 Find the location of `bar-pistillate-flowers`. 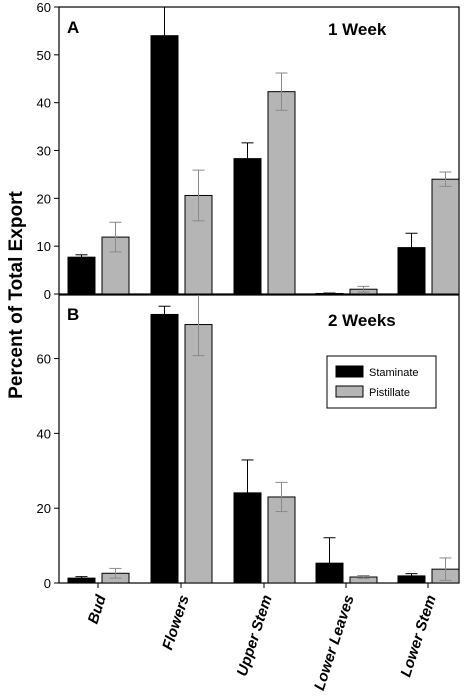

bar-pistillate-flowers is located at coordinates (198, 454).